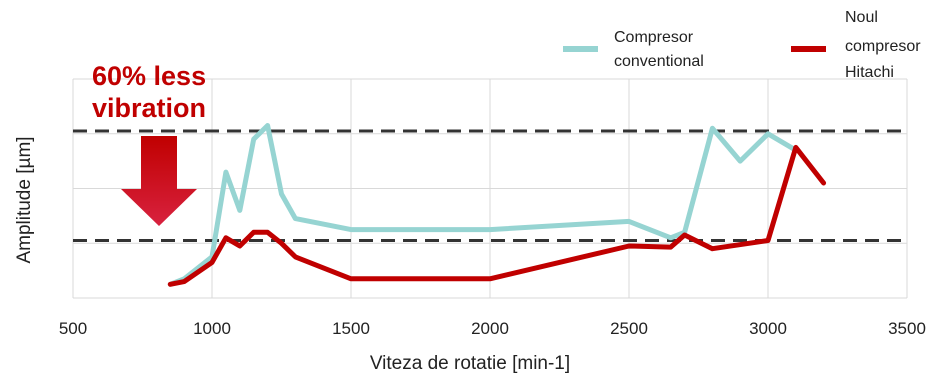 Image resolution: width=941 pixels, height=379 pixels. What do you see at coordinates (633, 49) in the screenshot?
I see `legend-item-conventional: Compresor conventional` at bounding box center [633, 49].